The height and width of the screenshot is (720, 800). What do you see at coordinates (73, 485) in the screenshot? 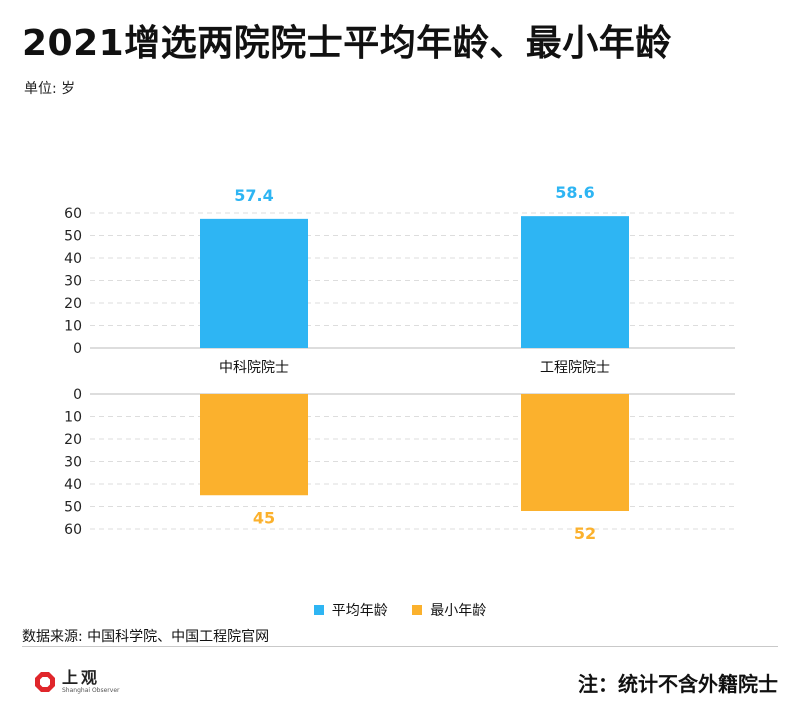
I see `bottom-y-tick-label: 40` at bounding box center [73, 485].